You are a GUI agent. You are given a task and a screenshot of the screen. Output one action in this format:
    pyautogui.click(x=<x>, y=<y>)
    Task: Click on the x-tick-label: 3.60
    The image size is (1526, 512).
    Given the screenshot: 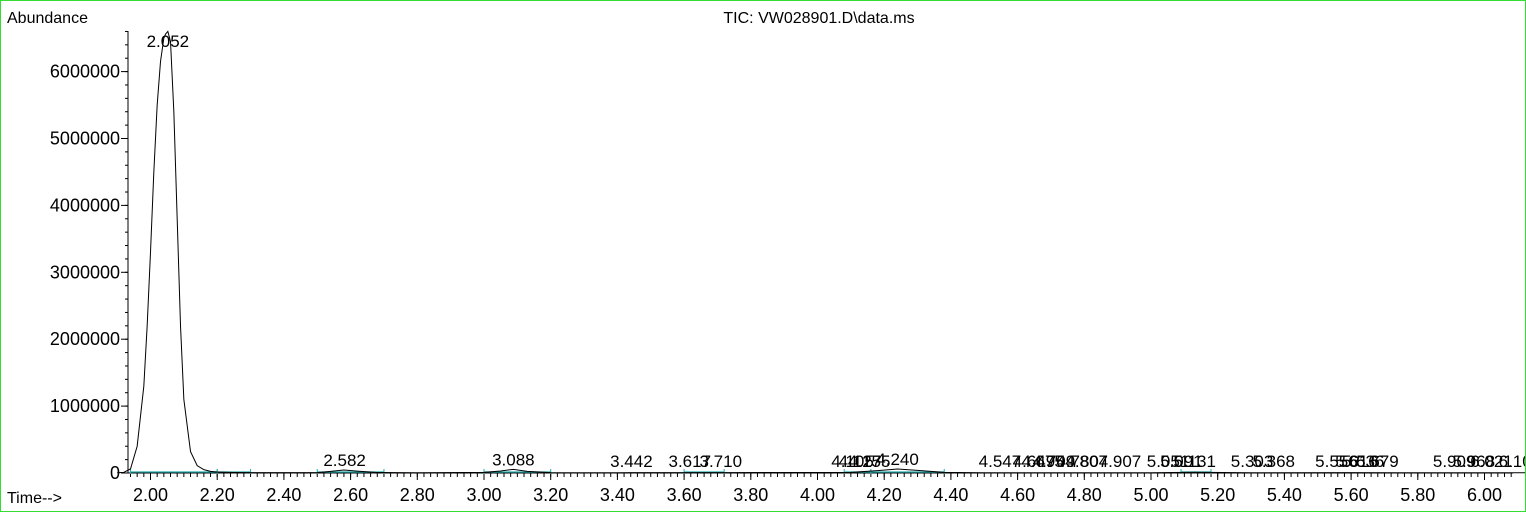 What is the action you would take?
    pyautogui.click(x=684, y=495)
    